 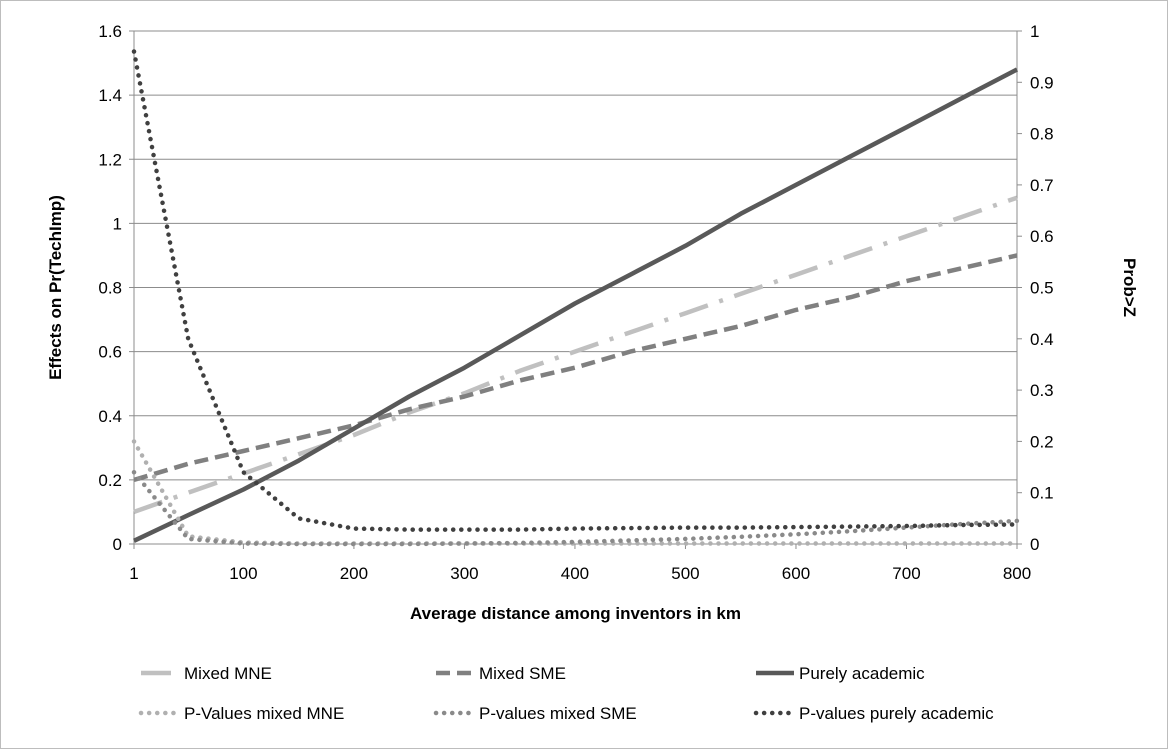 What do you see at coordinates (354, 573) in the screenshot?
I see `x-tick-label: 200` at bounding box center [354, 573].